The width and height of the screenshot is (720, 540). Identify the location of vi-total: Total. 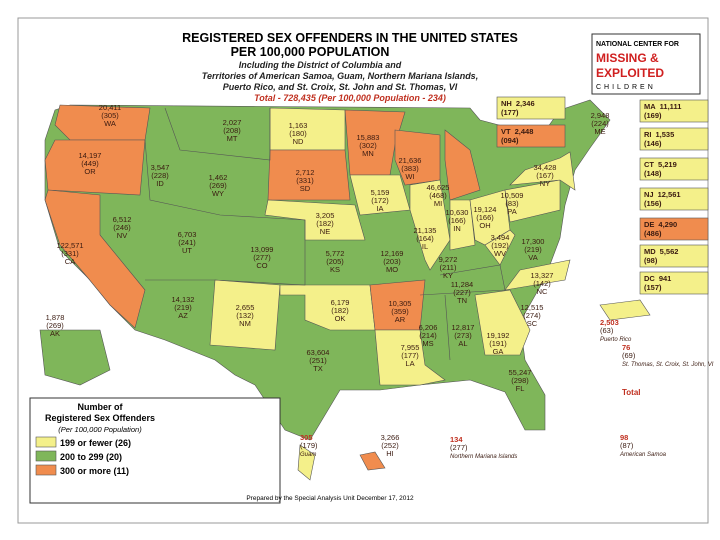
(631, 392).